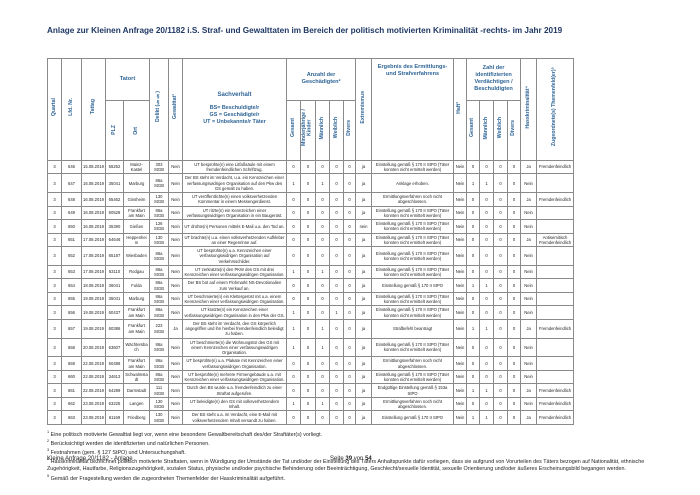 This screenshot has width=700, height=495. What do you see at coordinates (71, 285) in the screenshot?
I see `cell-nr: 654` at bounding box center [71, 285].